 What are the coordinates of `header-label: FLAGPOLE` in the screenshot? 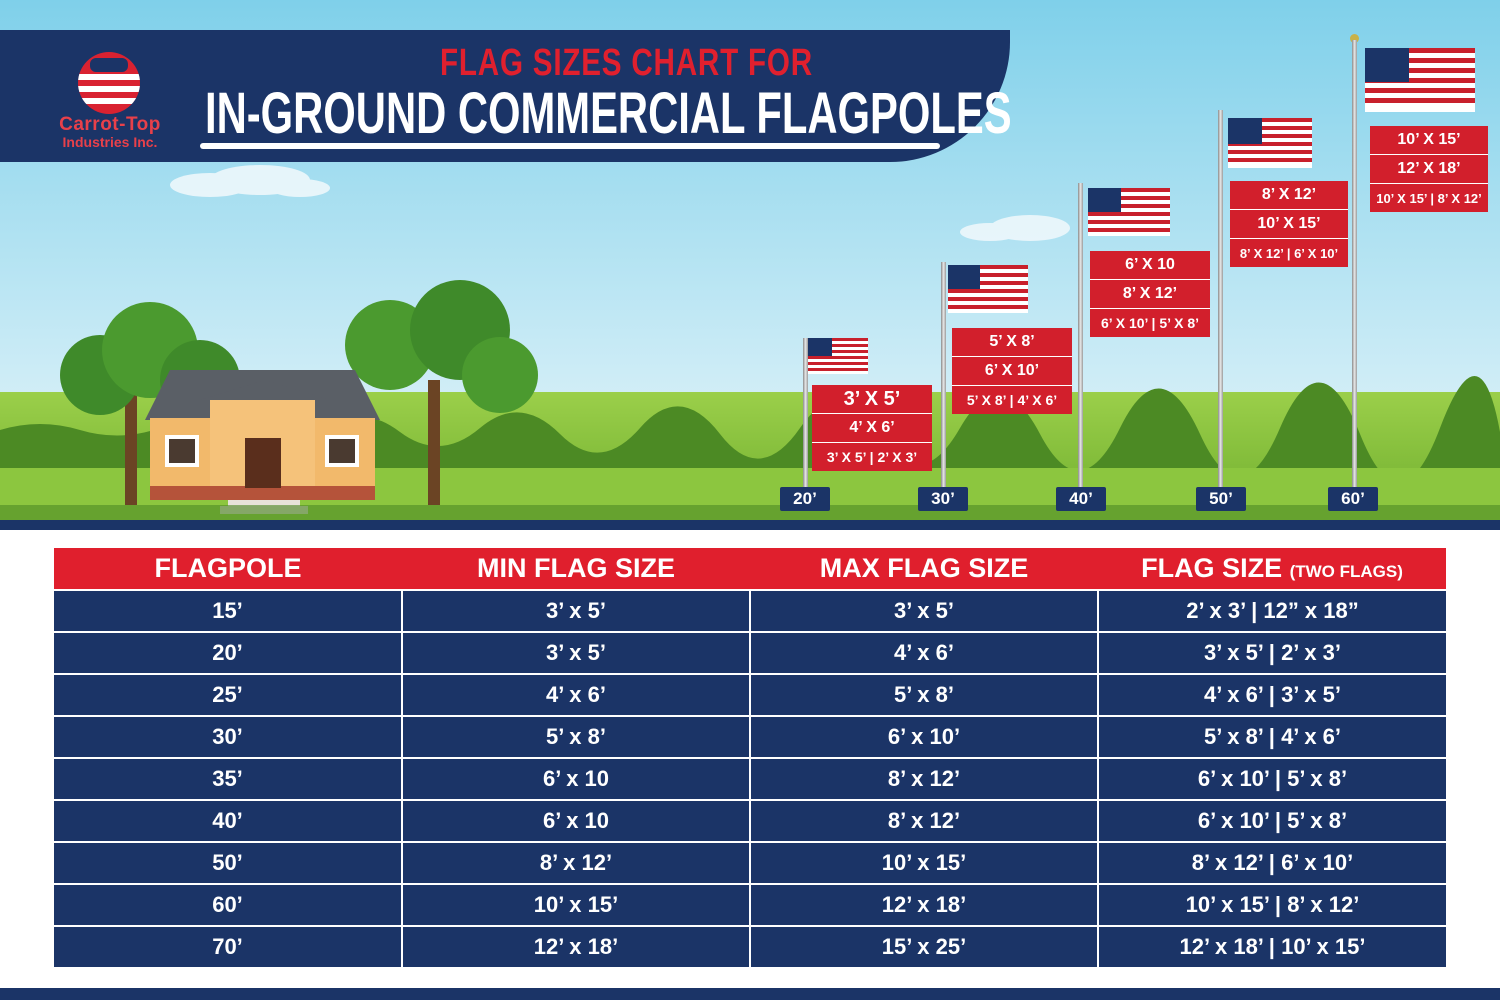 It's located at (228, 568).